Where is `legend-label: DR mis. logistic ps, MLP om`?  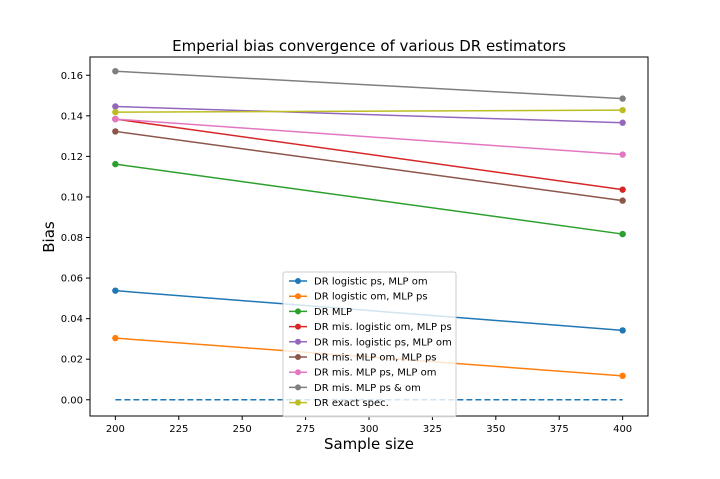 legend-label: DR mis. logistic ps, MLP om is located at coordinates (383, 342).